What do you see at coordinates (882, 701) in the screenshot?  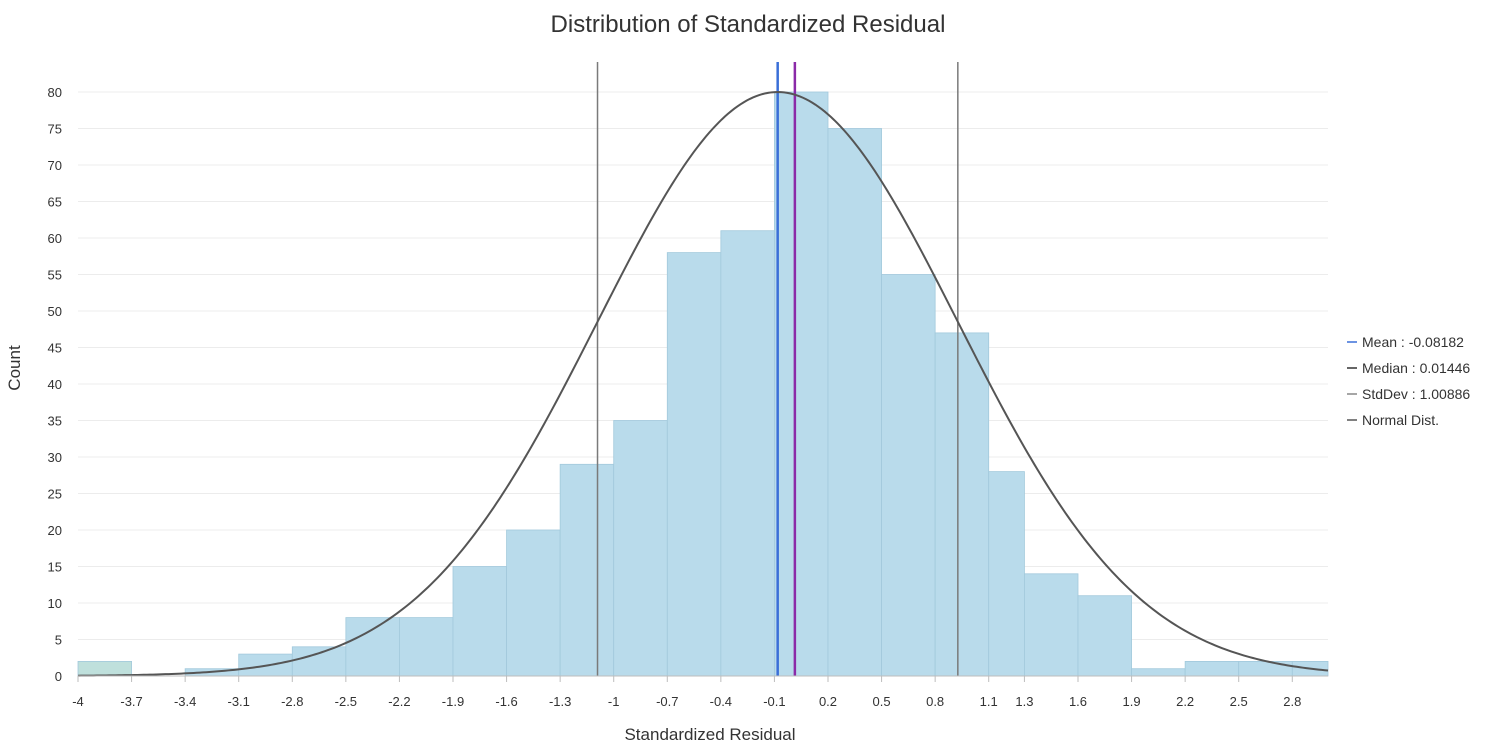 I see `x-tick-label: 0.5` at bounding box center [882, 701].